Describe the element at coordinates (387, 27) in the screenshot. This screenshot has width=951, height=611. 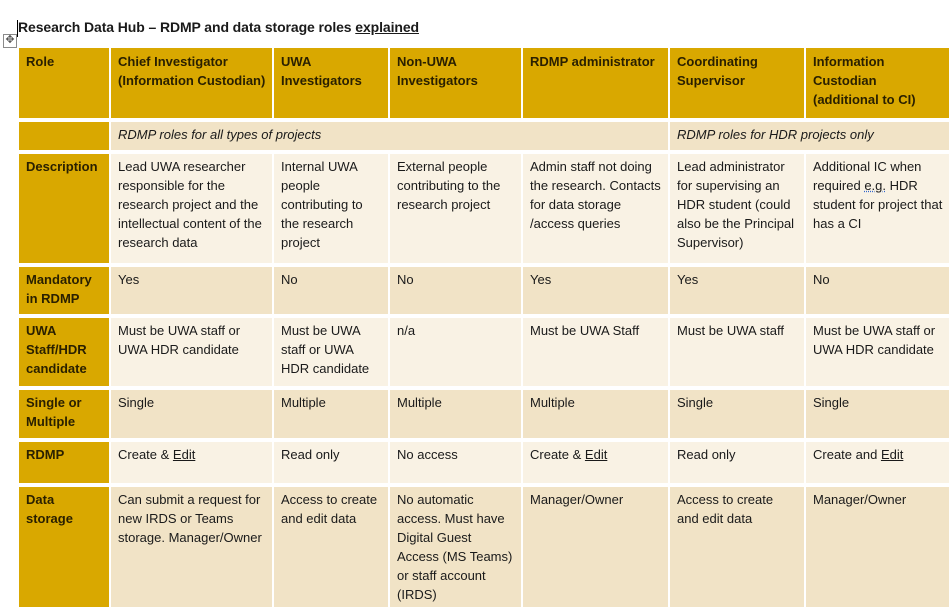
I see `title-underlined-word: explained` at that location.